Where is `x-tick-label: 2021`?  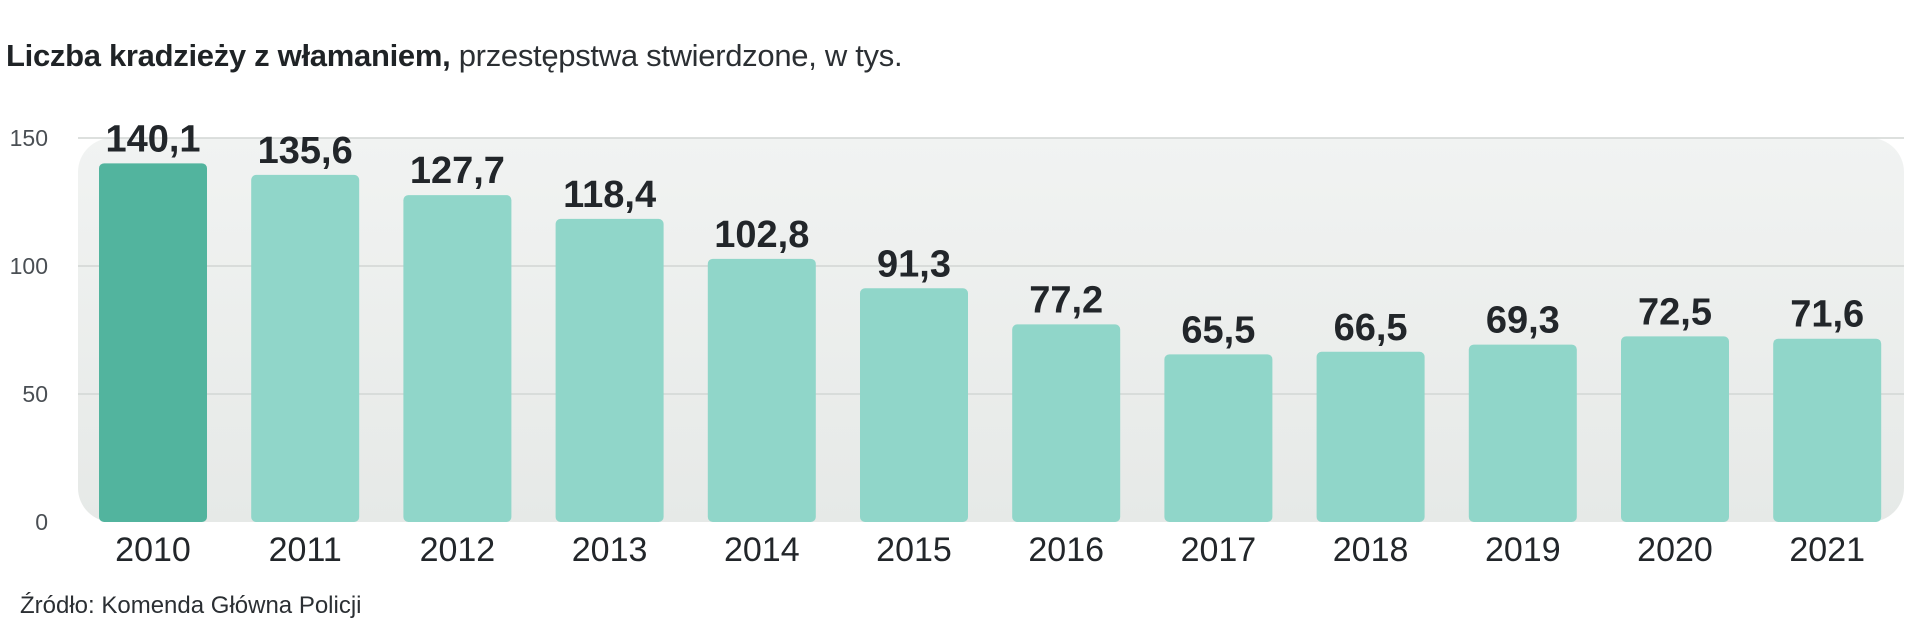
x-tick-label: 2021 is located at coordinates (1827, 550).